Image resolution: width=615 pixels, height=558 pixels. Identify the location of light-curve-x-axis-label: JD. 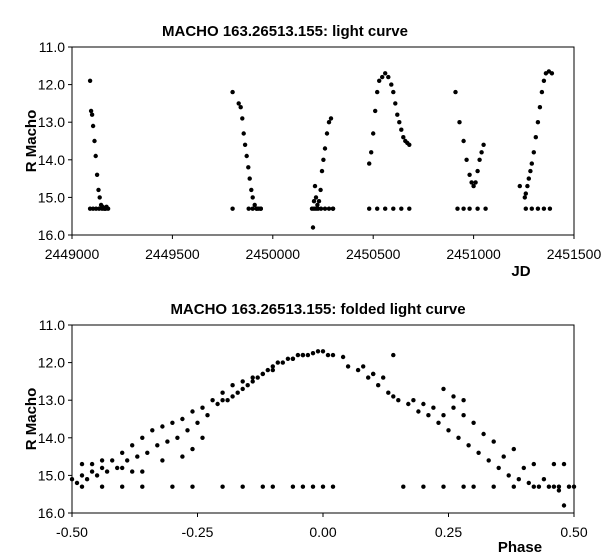
(520, 271).